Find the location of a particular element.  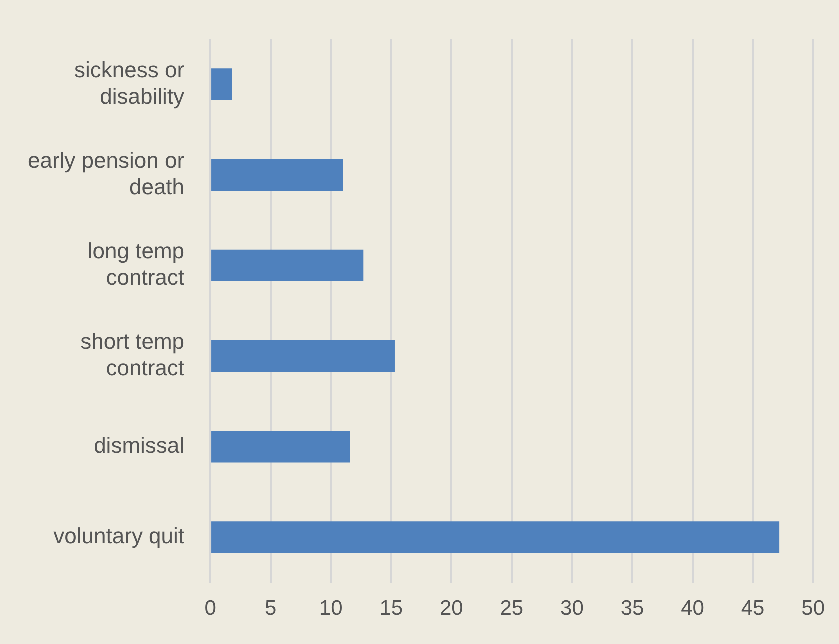

x-tick-label: 35 is located at coordinates (632, 608).